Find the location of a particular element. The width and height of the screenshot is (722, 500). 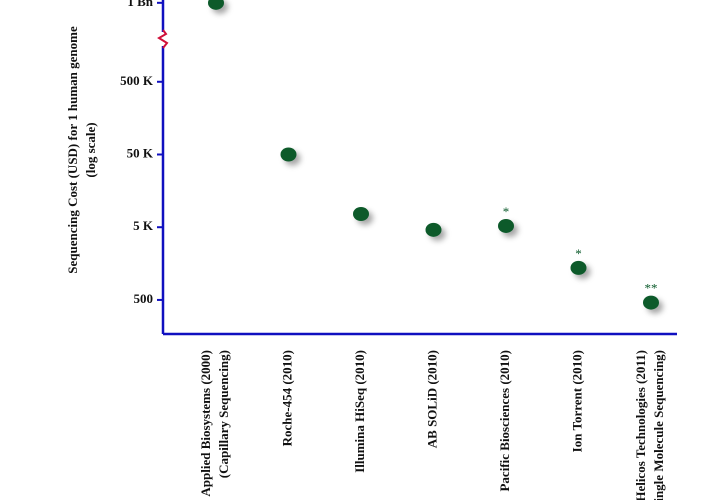

x-tick-label: Ion Torrent (2010) is located at coordinates (576, 401).